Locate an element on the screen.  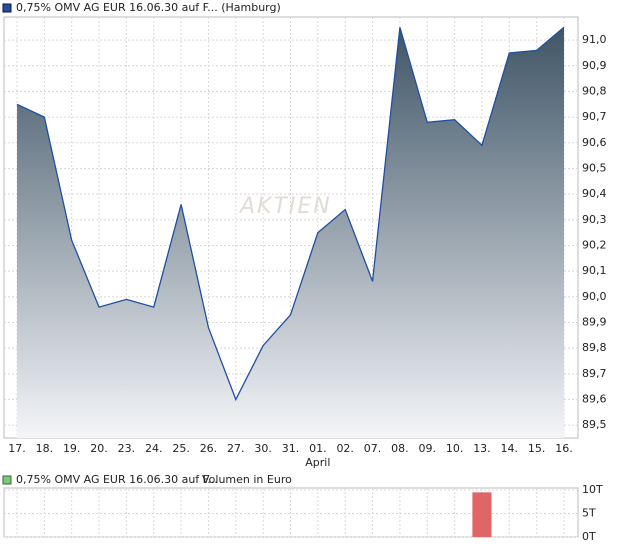
x-tick-label: 14. is located at coordinates (510, 448).